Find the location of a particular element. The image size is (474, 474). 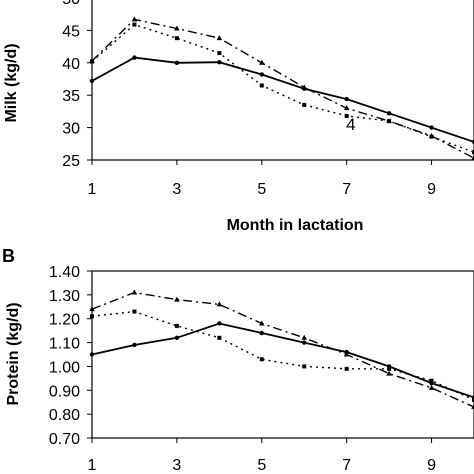

y-tick-label: 1.30 is located at coordinates (64, 296).